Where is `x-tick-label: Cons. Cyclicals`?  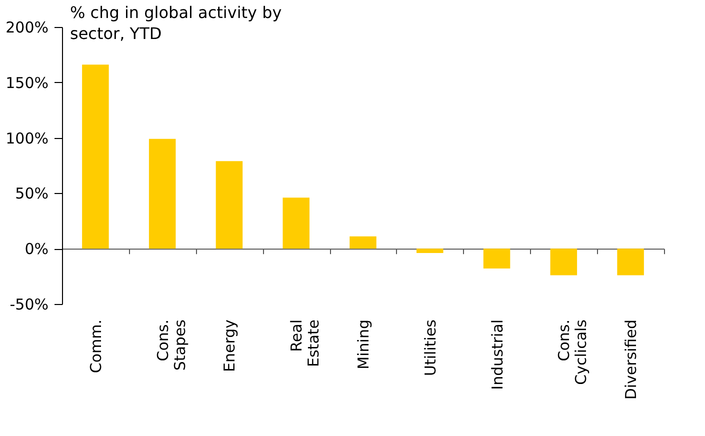 x-tick-label: Cons. Cyclicals is located at coordinates (572, 352).